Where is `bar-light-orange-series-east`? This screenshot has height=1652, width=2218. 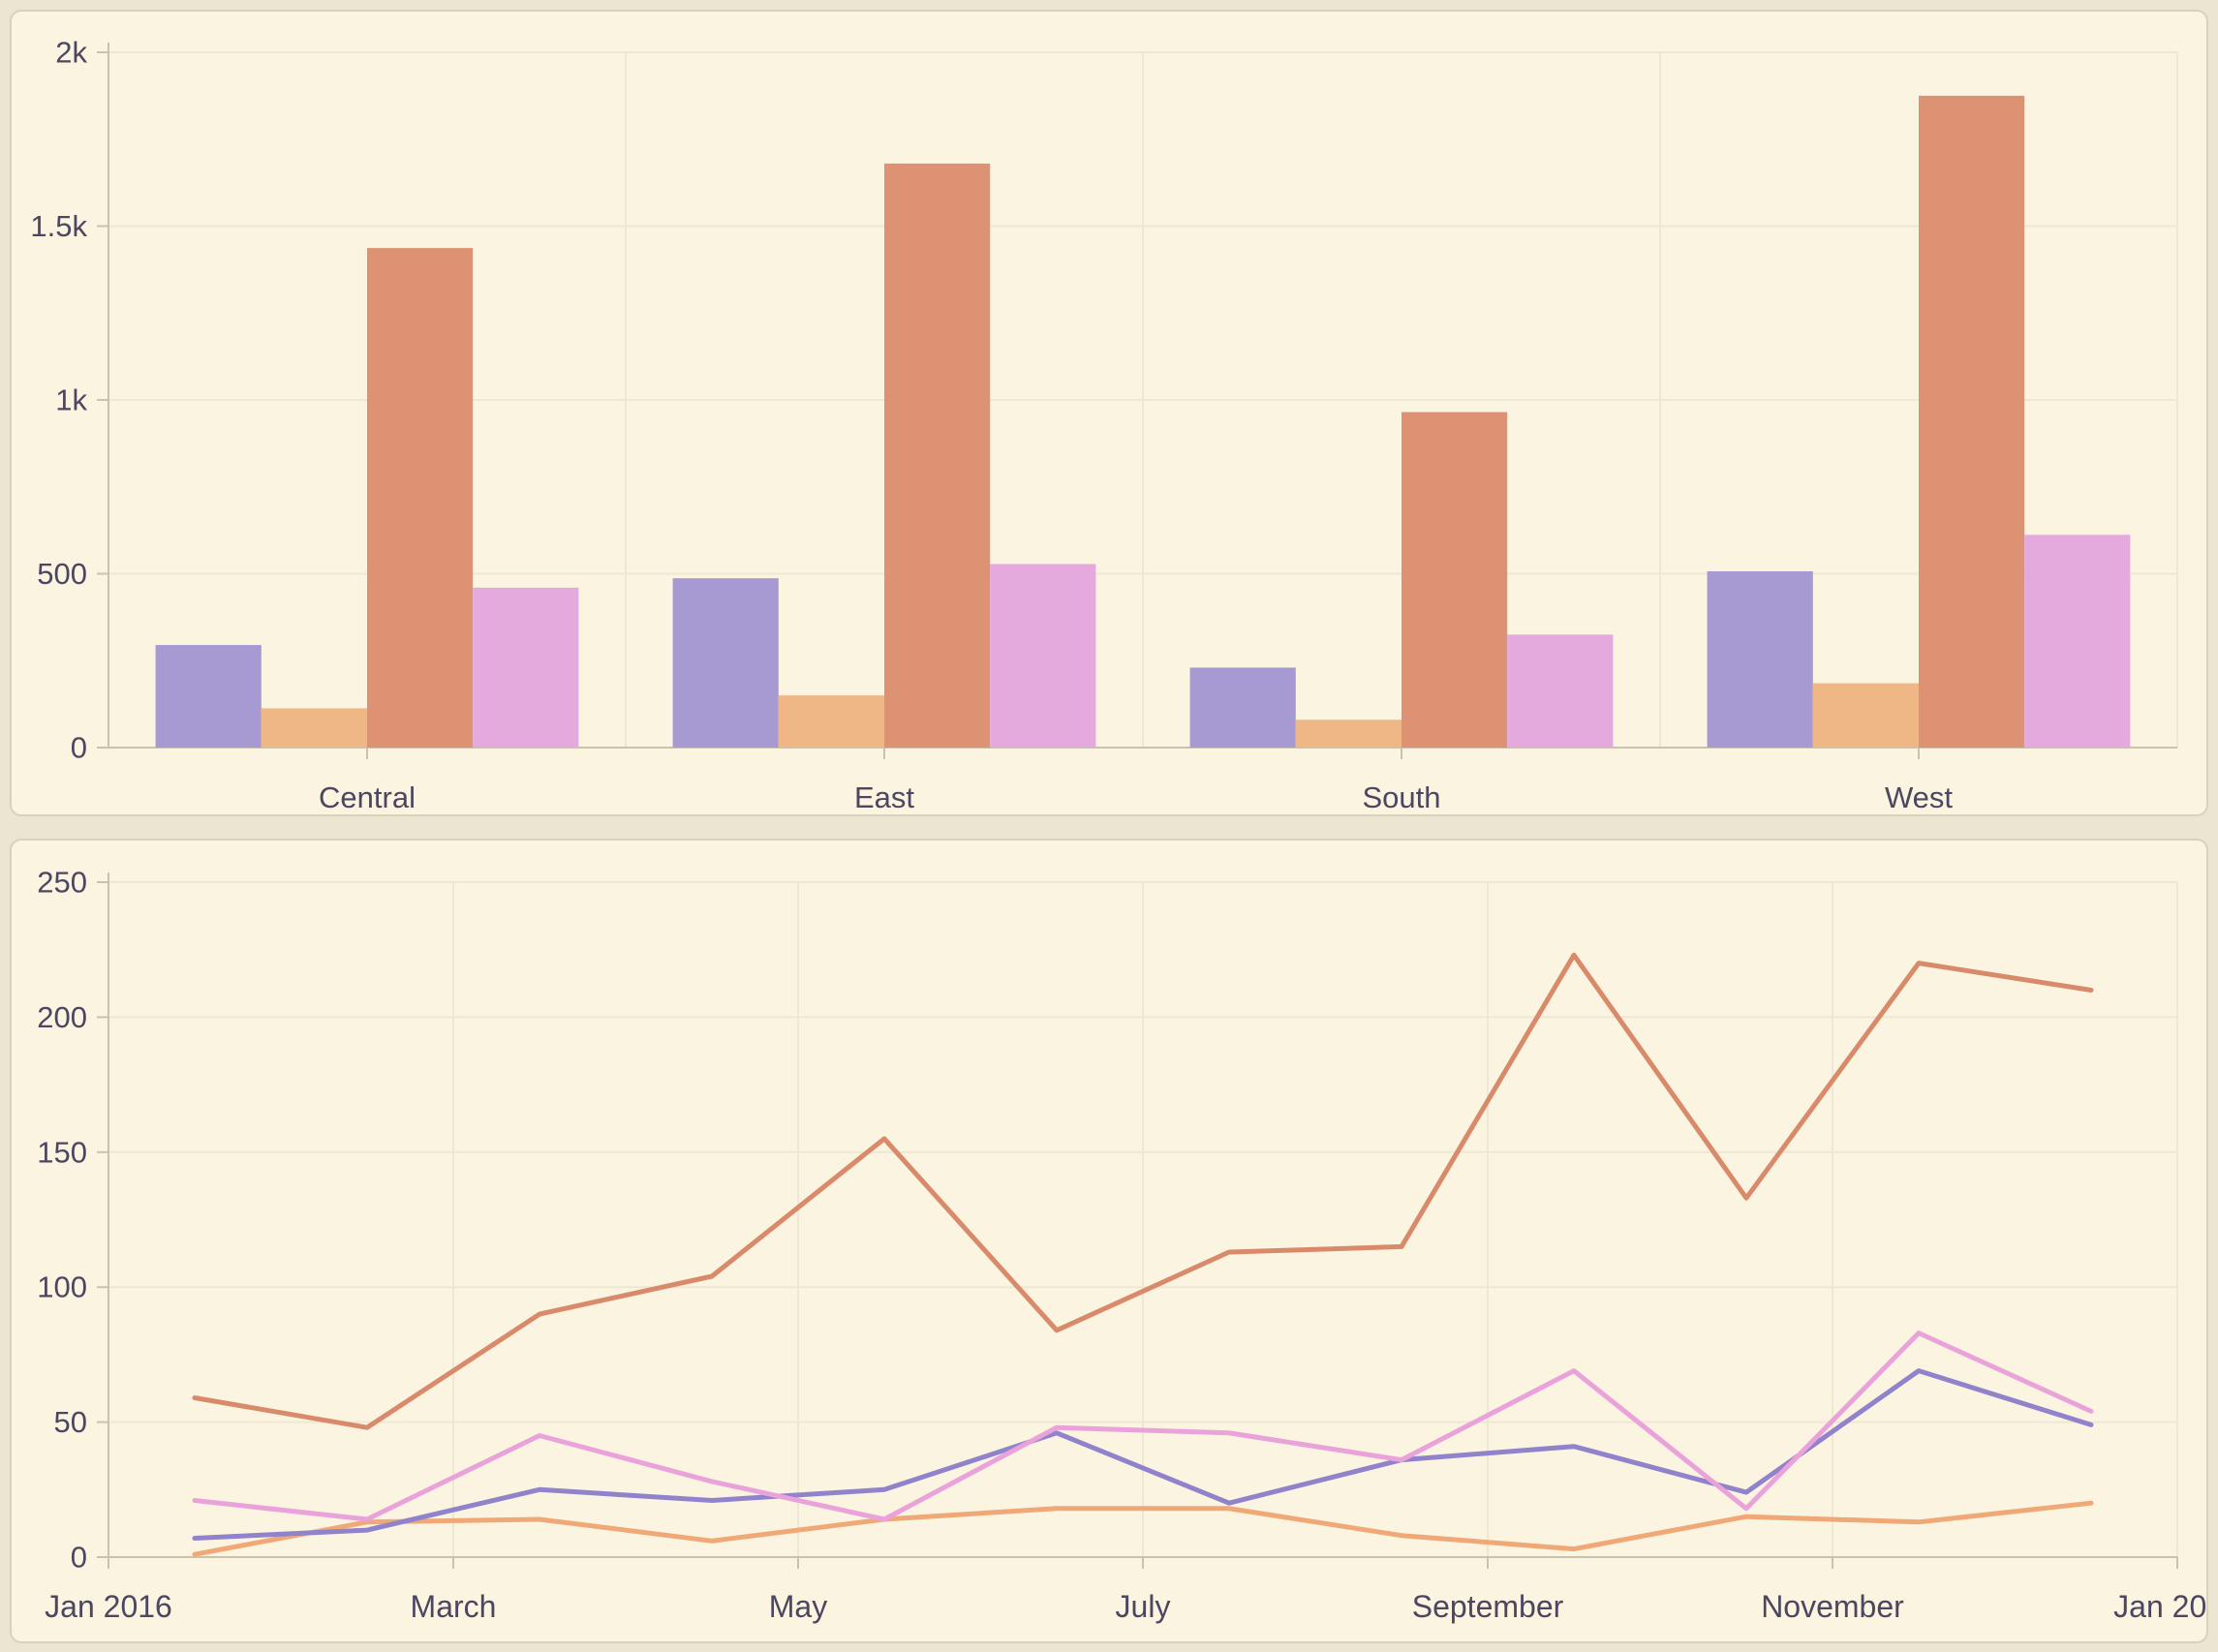
bar-light-orange-series-east is located at coordinates (831, 721).